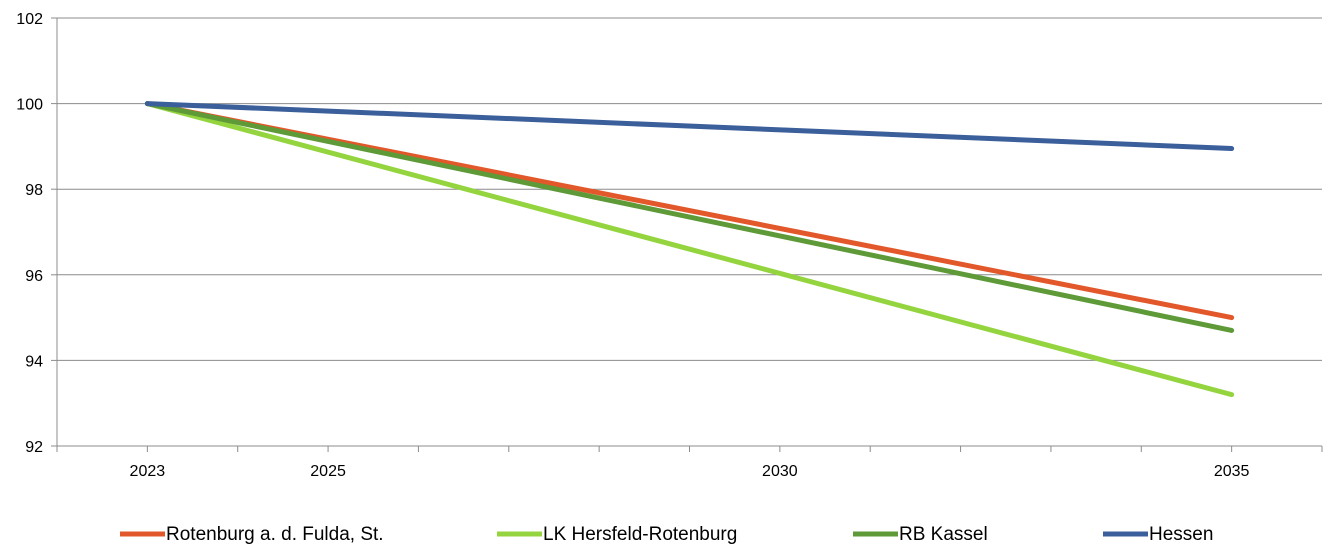 The image size is (1331, 554). Describe the element at coordinates (1232, 471) in the screenshot. I see `x-tick-label: 2035` at that location.